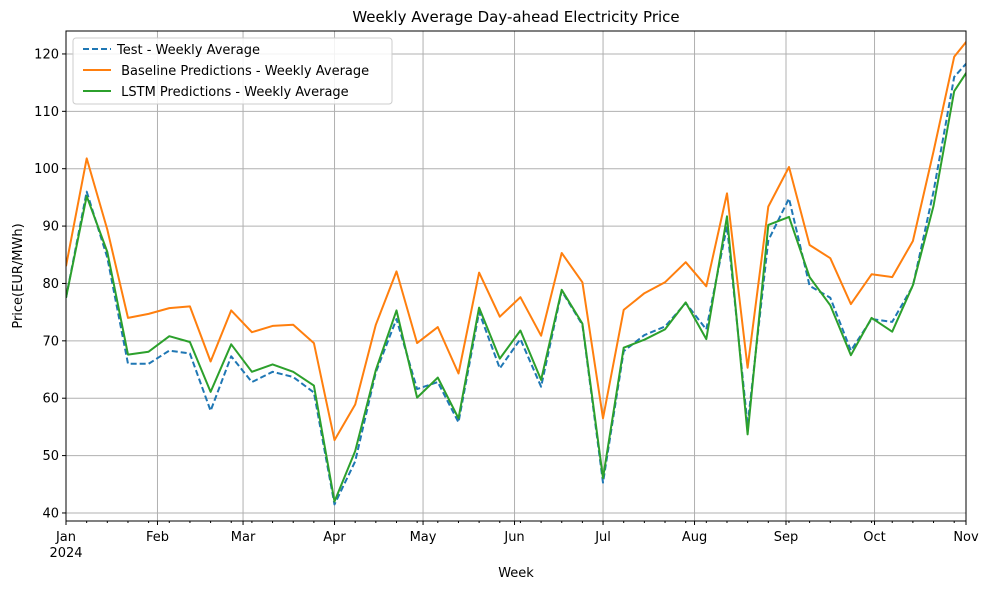 This screenshot has width=990, height=590. I want to click on x-tick-label: Mar, so click(243, 537).